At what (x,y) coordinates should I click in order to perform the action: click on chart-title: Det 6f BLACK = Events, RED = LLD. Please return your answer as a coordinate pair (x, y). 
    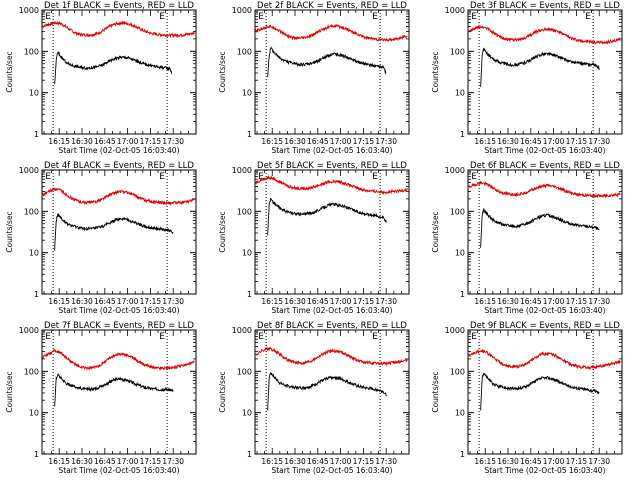
    Looking at the image, I should click on (545, 166).